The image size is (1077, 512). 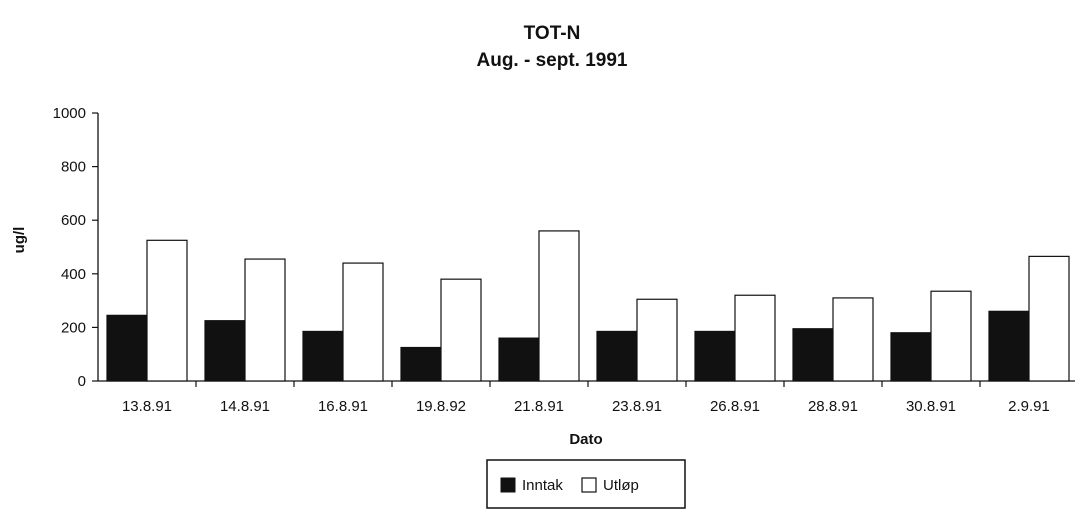 I want to click on legend-swatch-utlop, so click(x=589, y=485).